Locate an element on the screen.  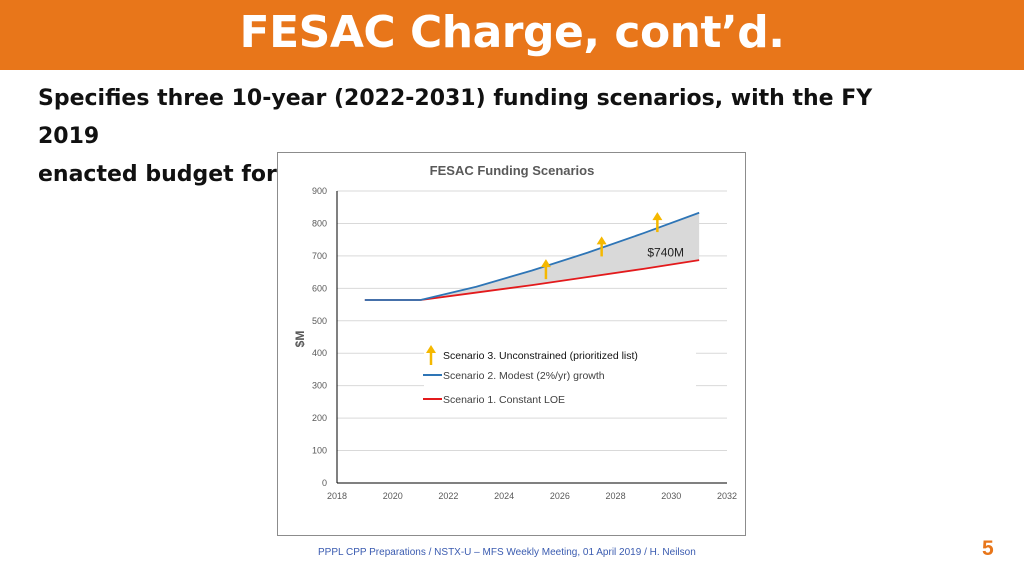
gap-area is located at coordinates (532, 256).